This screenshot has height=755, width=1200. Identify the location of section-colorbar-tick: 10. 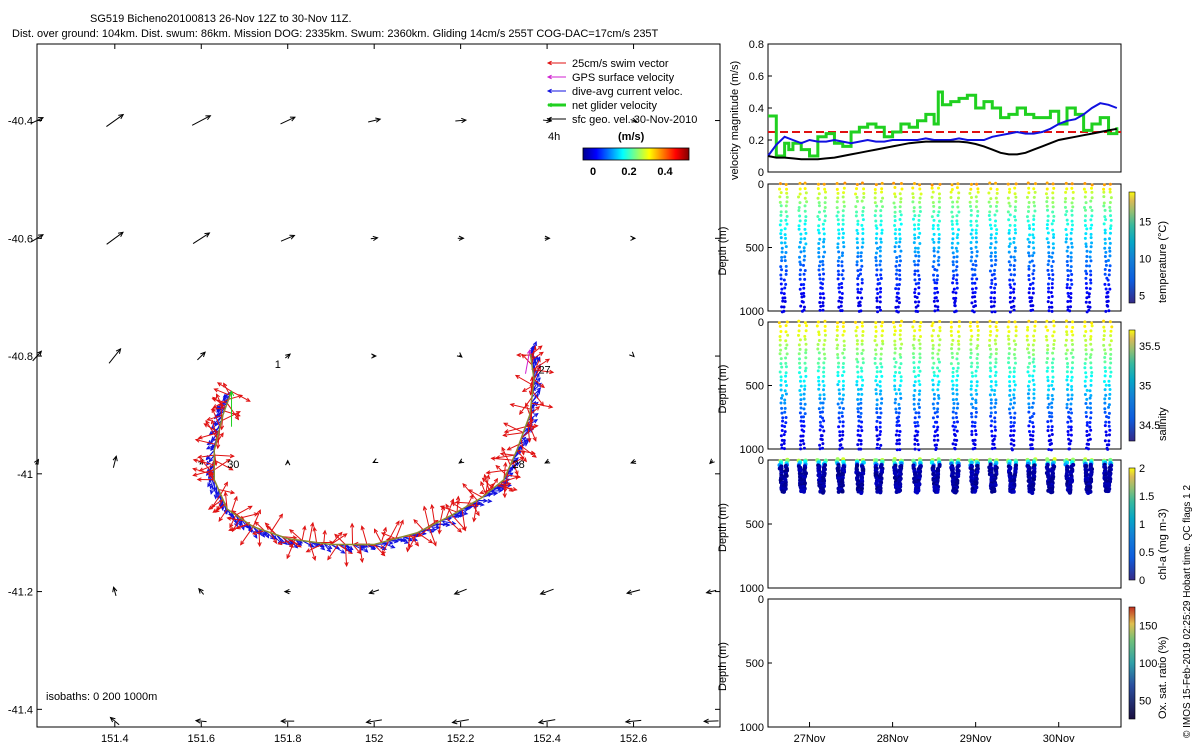
(1145, 260).